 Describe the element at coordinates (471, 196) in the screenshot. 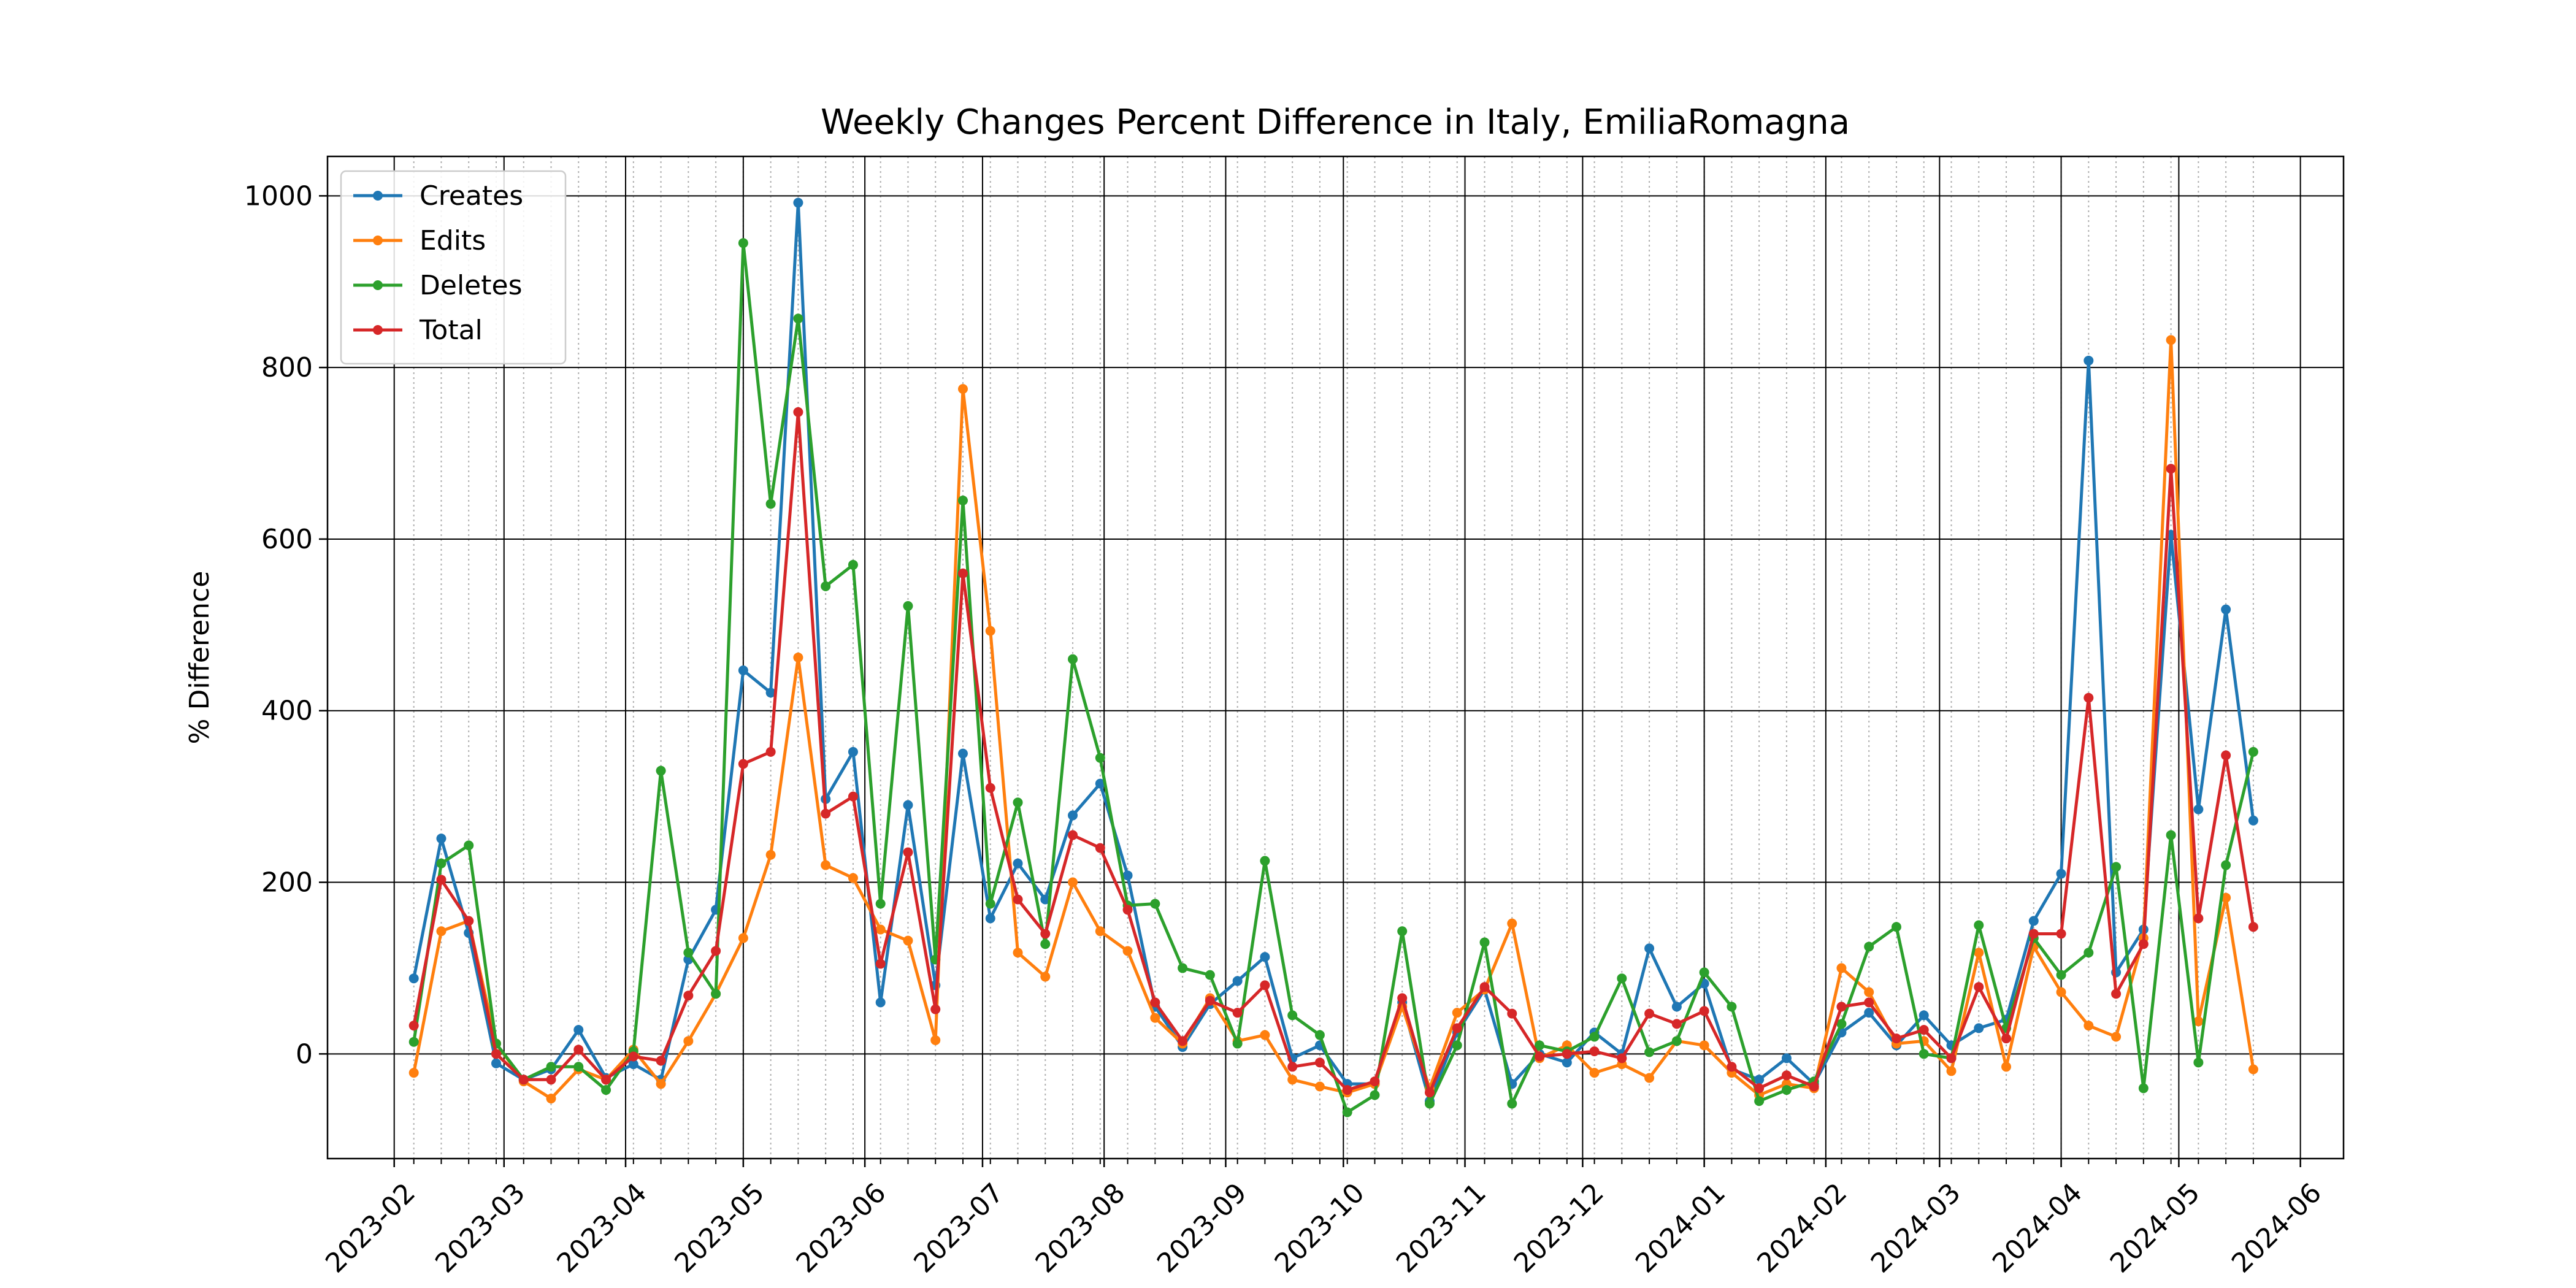

I see `legend-label: Creates` at that location.